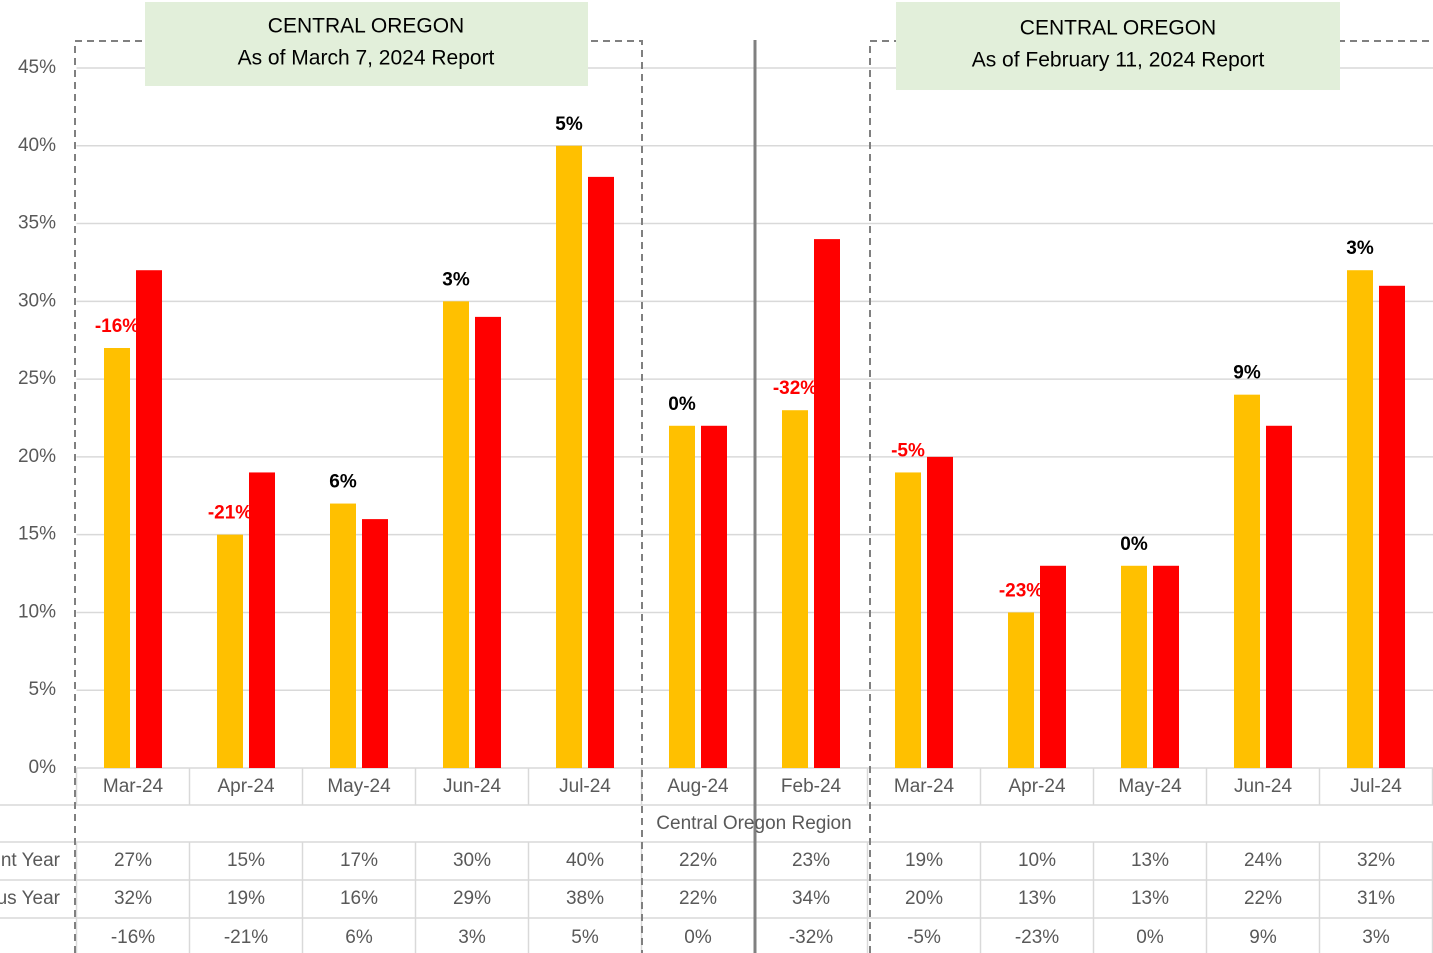 Image resolution: width=1433 pixels, height=953 pixels. What do you see at coordinates (37, 456) in the screenshot?
I see `y-tick-label: 20%` at bounding box center [37, 456].